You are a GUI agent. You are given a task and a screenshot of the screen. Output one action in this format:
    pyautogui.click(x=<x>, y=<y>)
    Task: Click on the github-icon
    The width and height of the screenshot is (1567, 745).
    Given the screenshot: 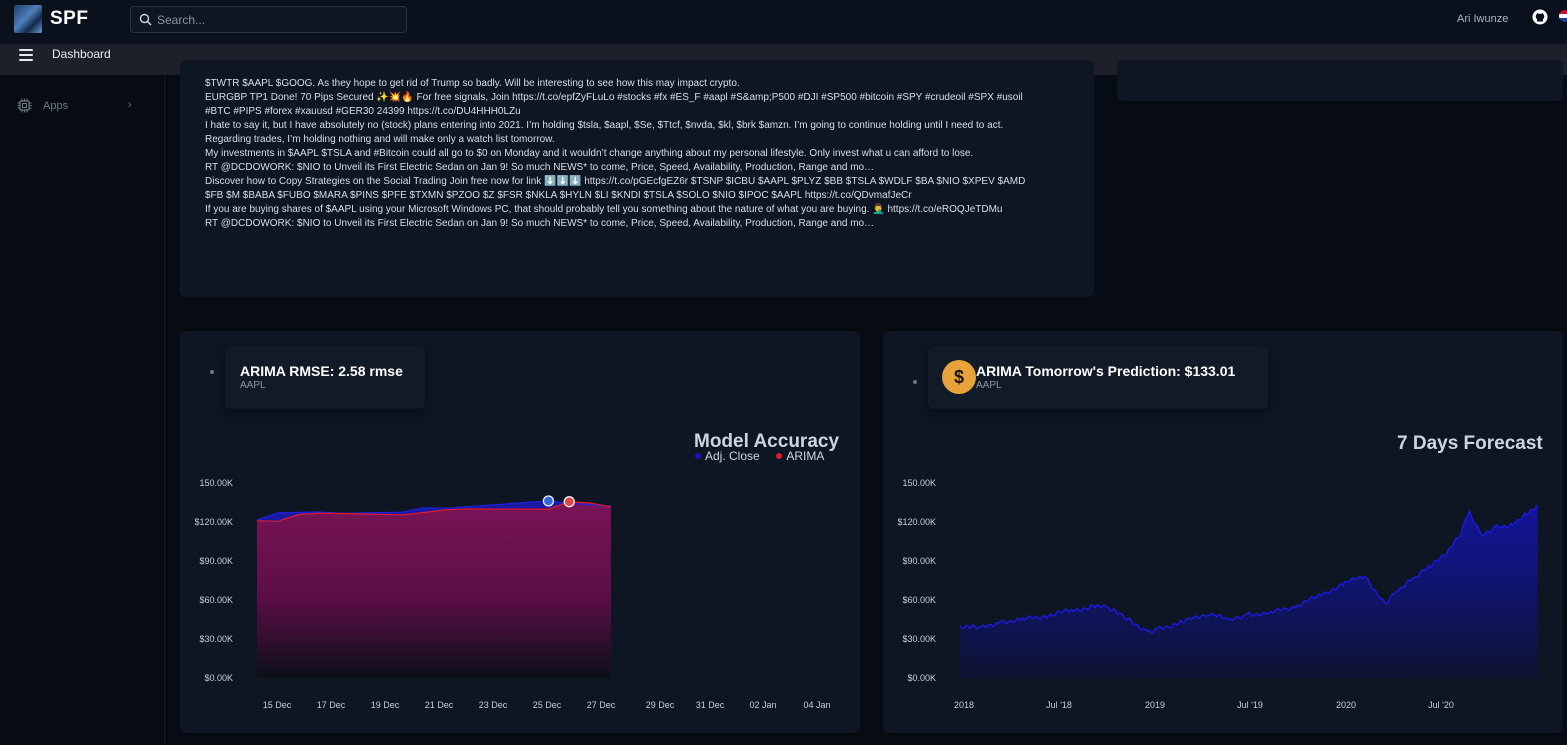 What is the action you would take?
    pyautogui.click(x=1540, y=17)
    